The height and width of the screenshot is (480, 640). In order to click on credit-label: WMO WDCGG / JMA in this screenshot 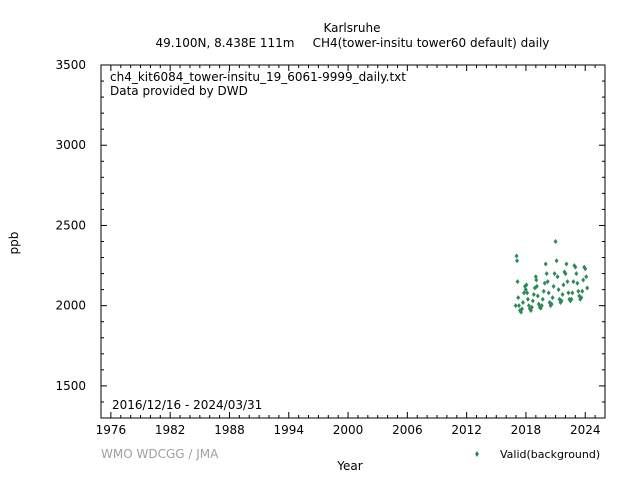, I will do `click(160, 454)`.